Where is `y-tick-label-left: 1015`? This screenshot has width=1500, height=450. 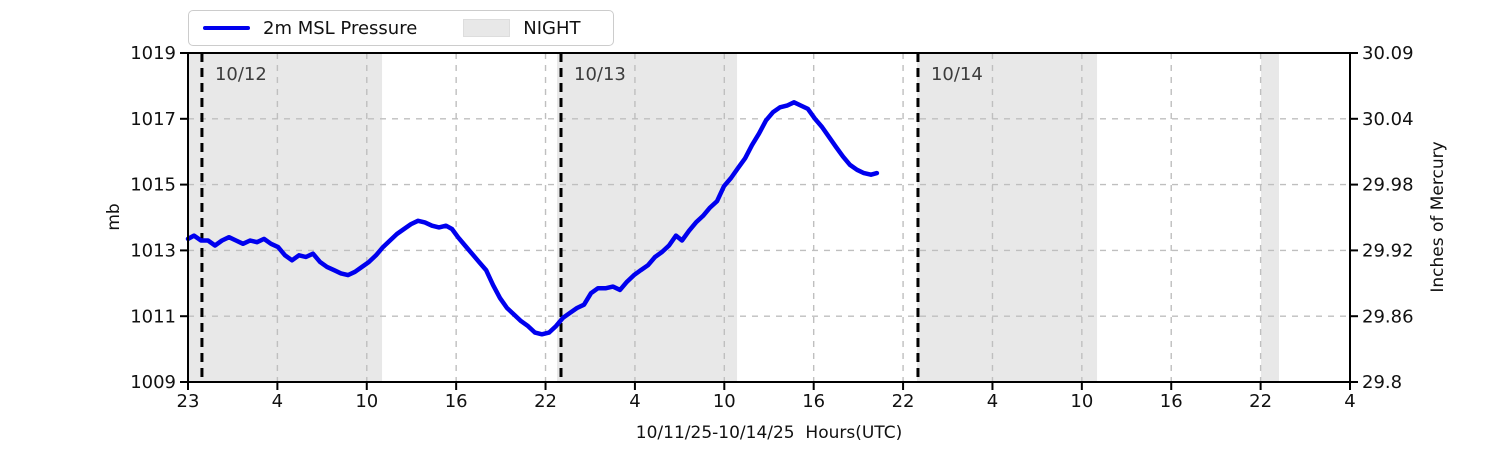
y-tick-label-left: 1015 is located at coordinates (153, 185).